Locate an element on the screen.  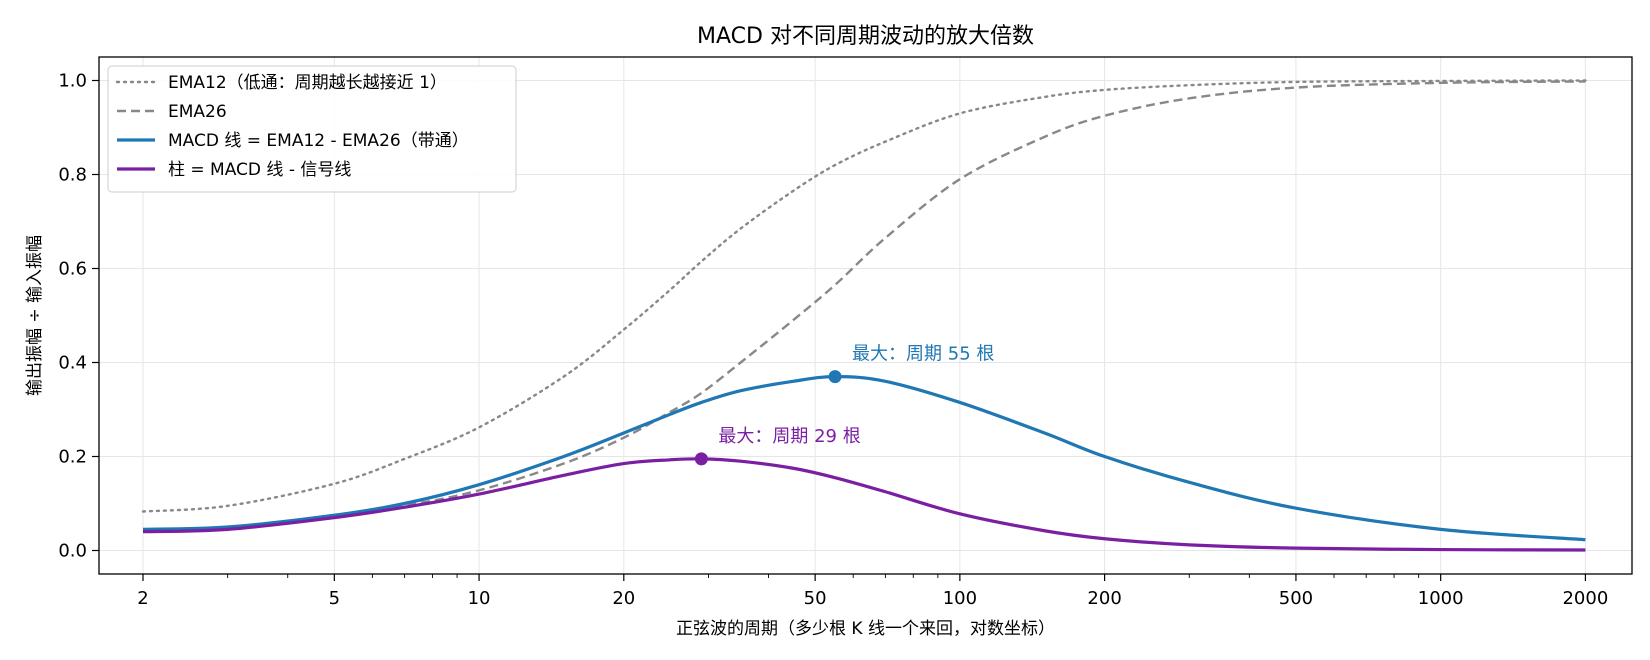
x-tick-label: 2 is located at coordinates (142, 598).